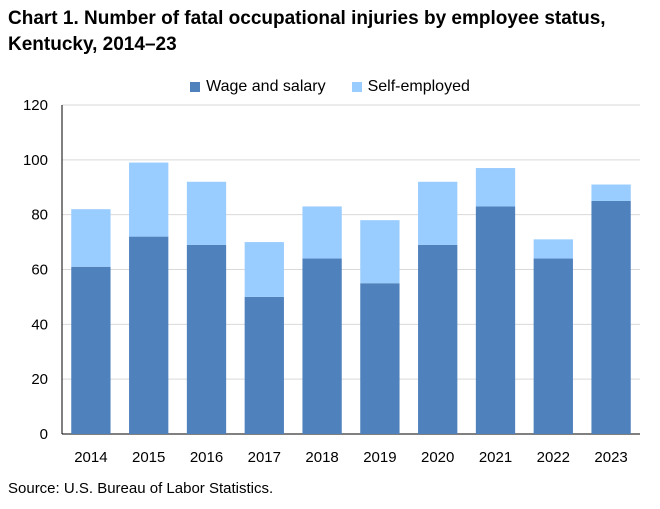 Image resolution: width=660 pixels, height=509 pixels. Describe the element at coordinates (266, 86) in the screenshot. I see `legend-label-wage: Wage and salary` at that location.